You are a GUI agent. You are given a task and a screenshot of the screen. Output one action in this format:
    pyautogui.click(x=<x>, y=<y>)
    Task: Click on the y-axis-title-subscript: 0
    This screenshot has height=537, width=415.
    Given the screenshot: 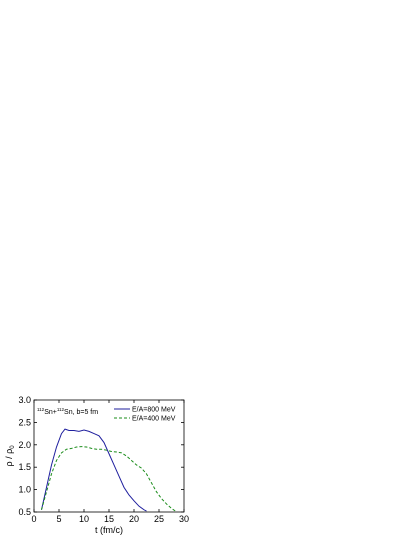 What is the action you would take?
    pyautogui.click(x=13, y=447)
    